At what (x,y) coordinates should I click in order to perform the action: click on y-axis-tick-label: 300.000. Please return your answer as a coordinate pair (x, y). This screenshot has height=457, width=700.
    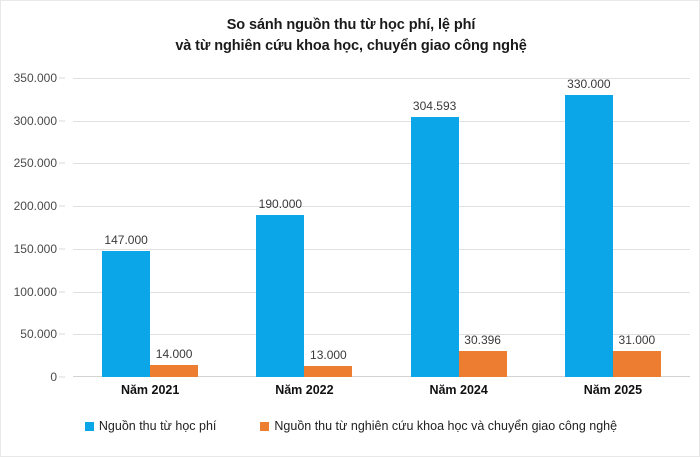
    Looking at the image, I should click on (35, 120).